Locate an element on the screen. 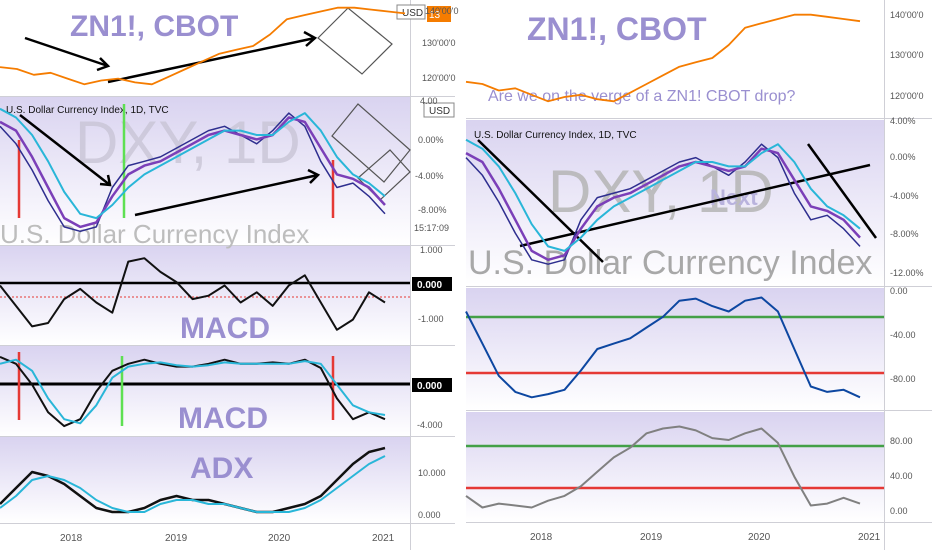 The image size is (932, 555). right-dxy-pane-bg is located at coordinates (675, 202).